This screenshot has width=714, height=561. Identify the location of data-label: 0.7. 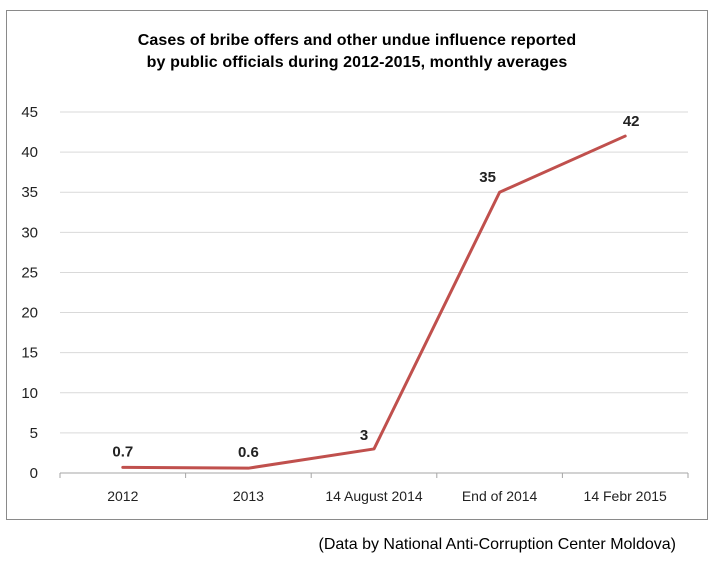
(122, 451).